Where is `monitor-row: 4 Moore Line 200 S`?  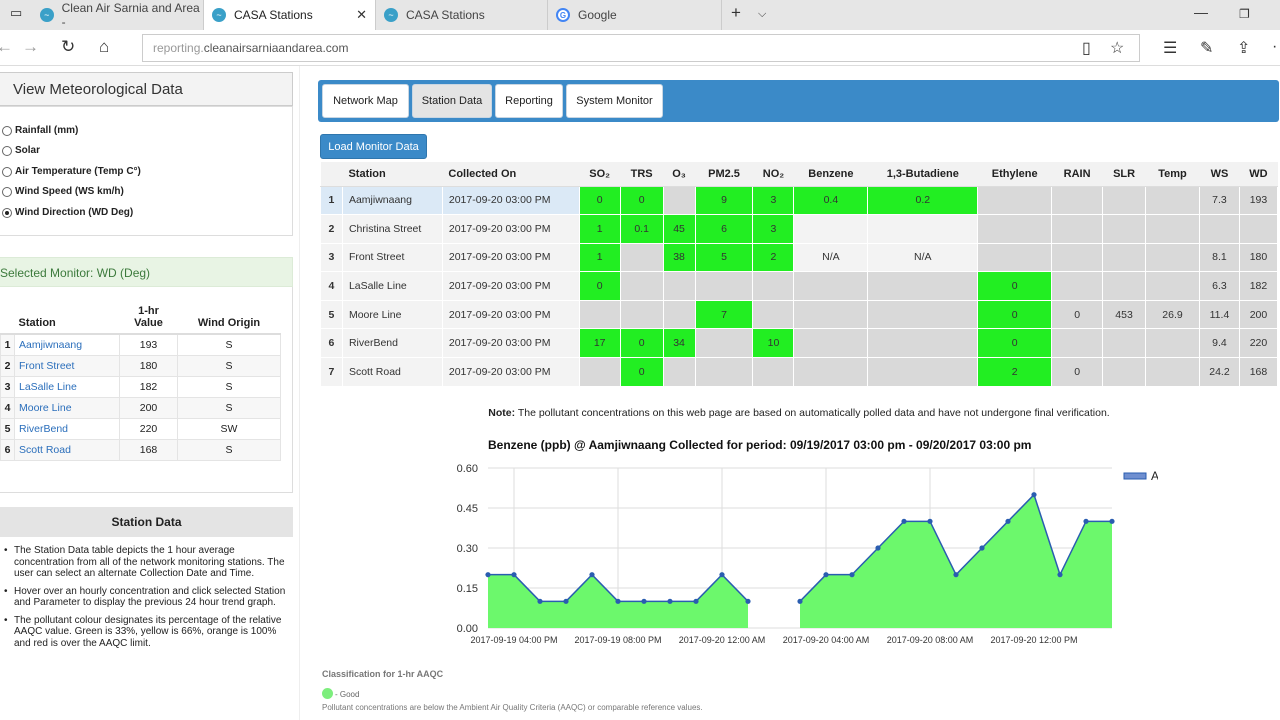 monitor-row: 4 Moore Line 200 S is located at coordinates (140, 407).